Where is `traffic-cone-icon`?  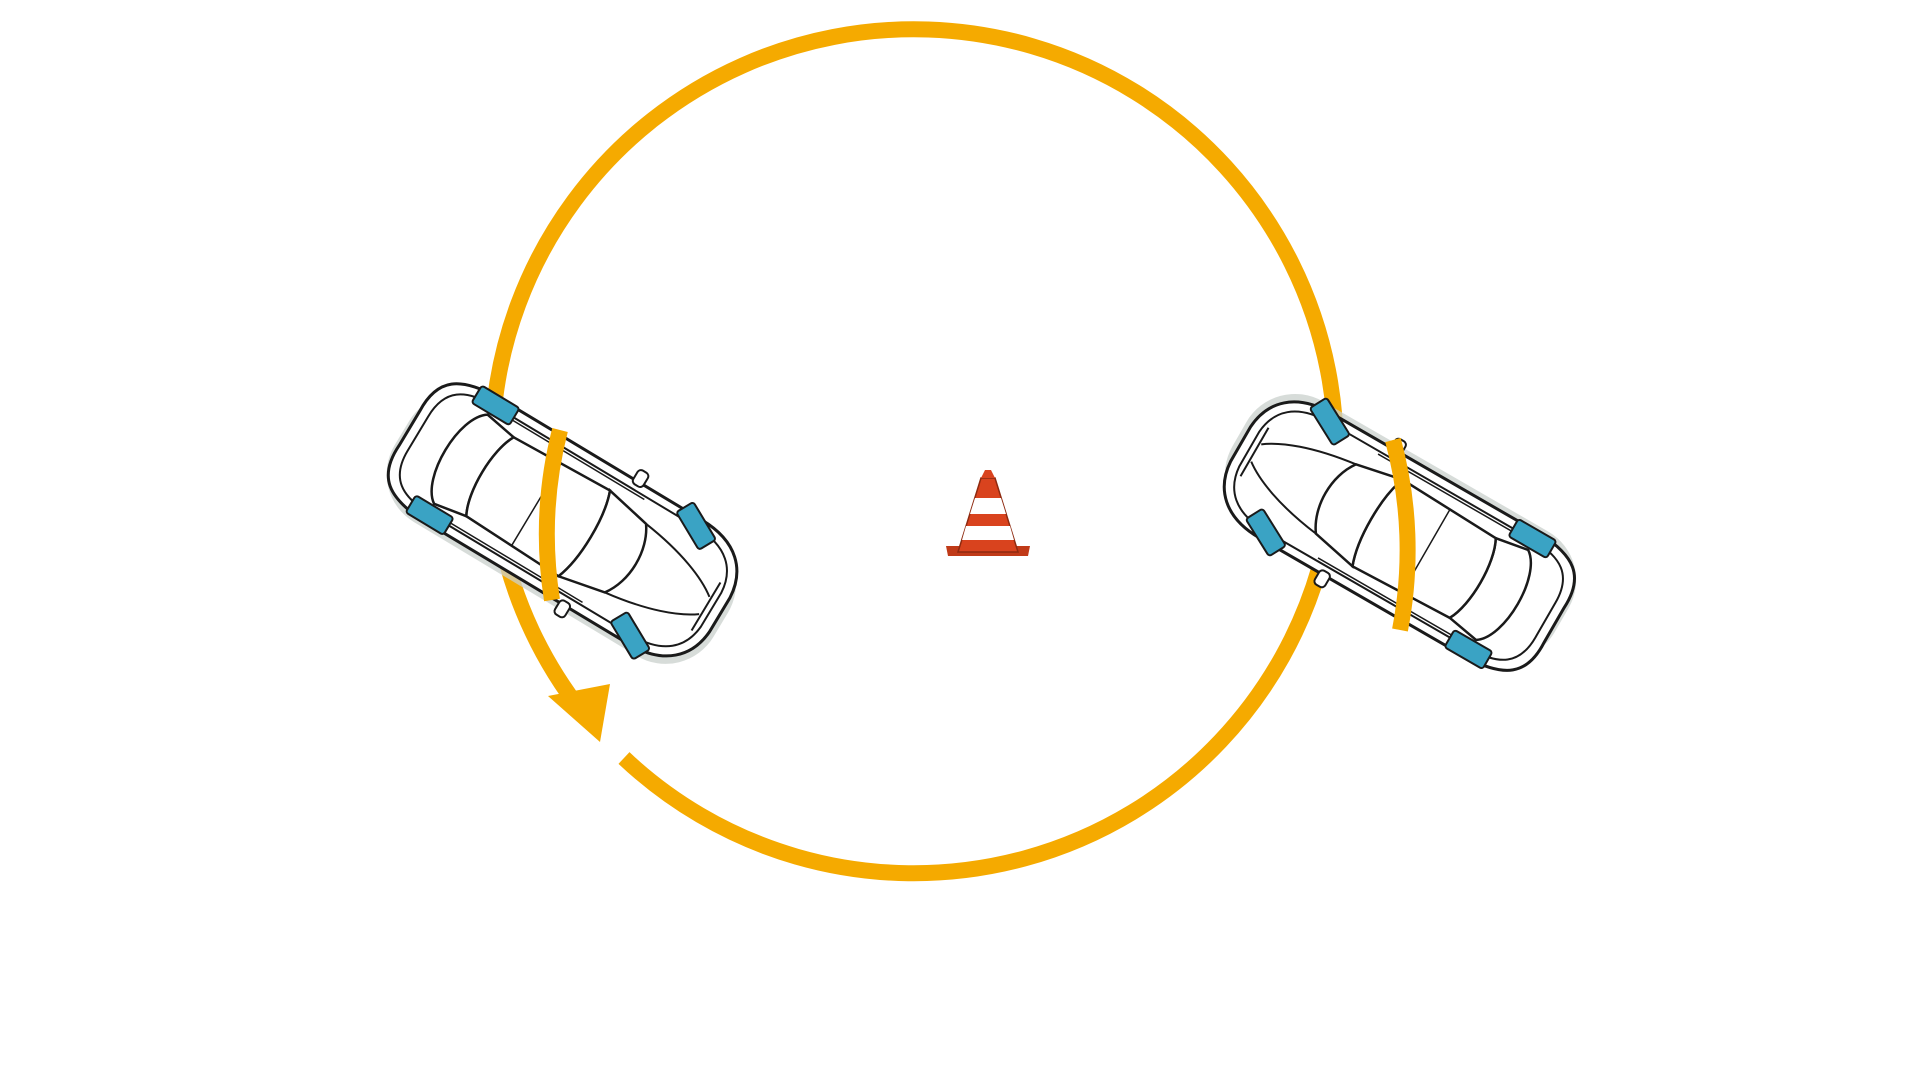 traffic-cone-icon is located at coordinates (988, 513).